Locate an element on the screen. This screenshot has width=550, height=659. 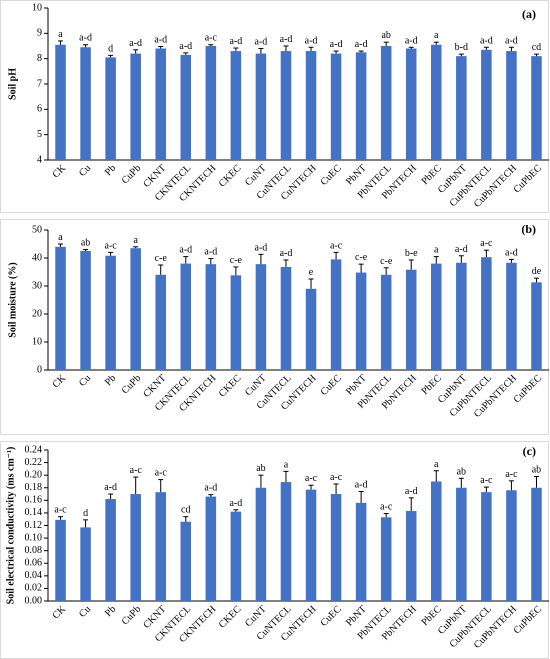
y-tick-label: 20 is located at coordinates (37, 313).